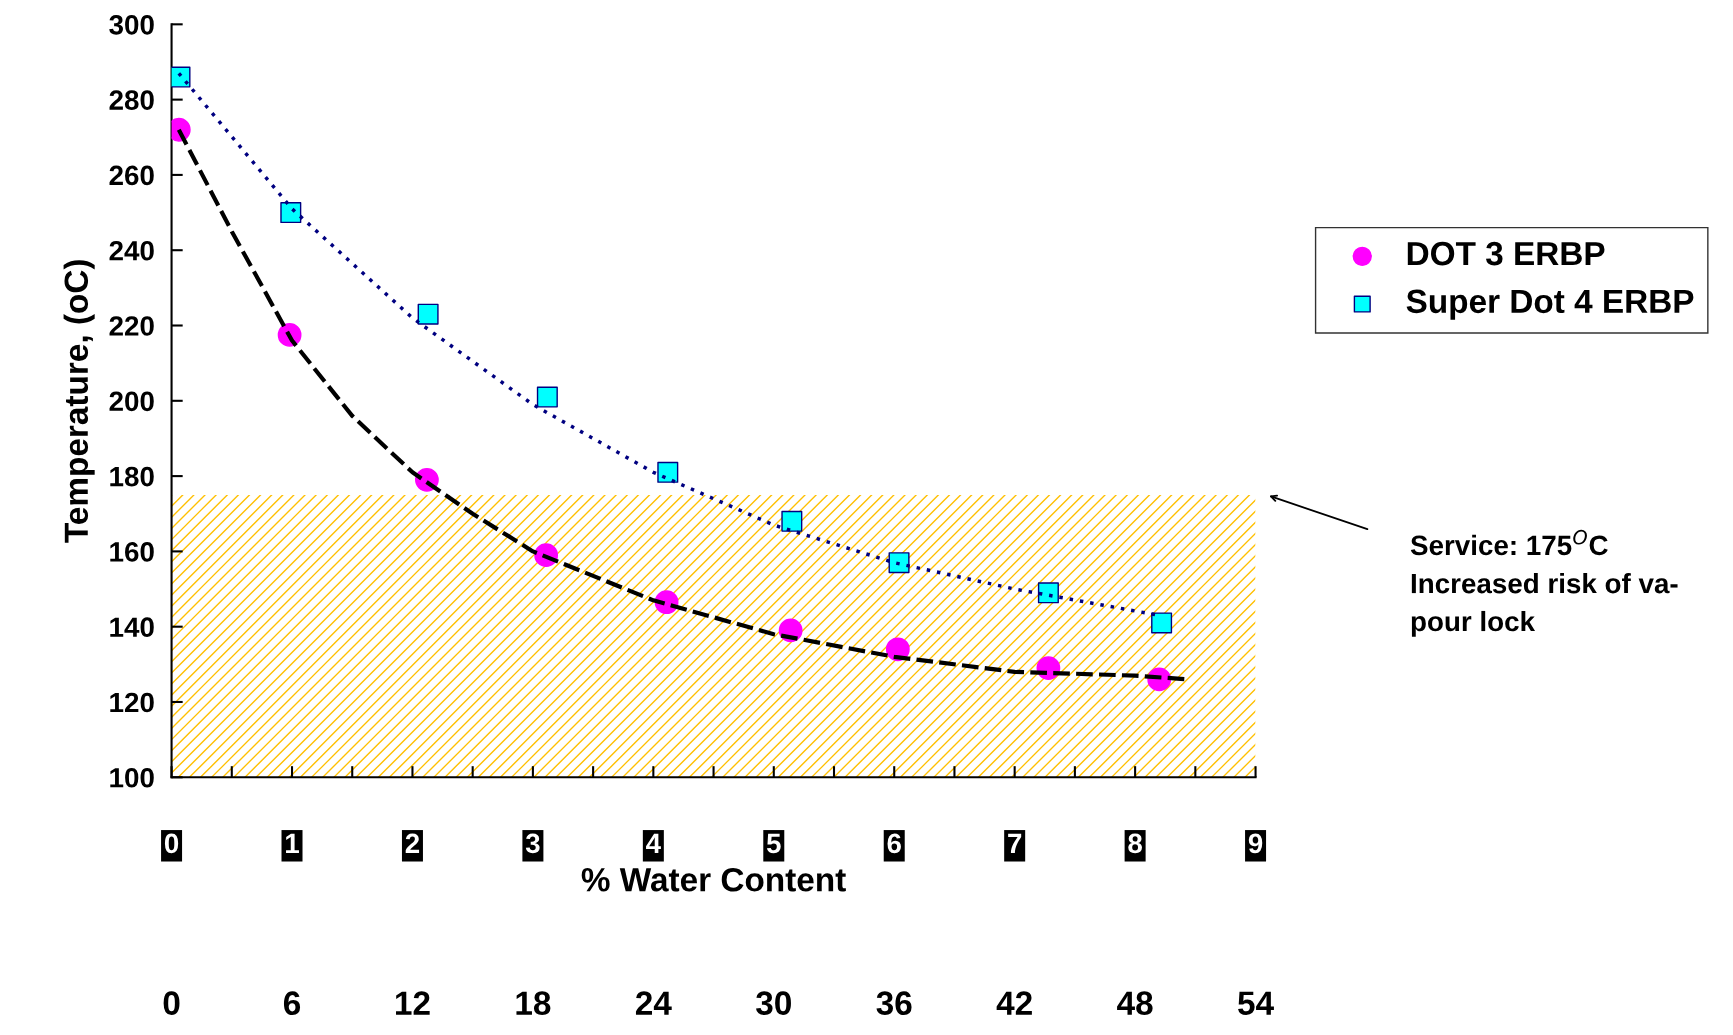  Describe the element at coordinates (131, 100) in the screenshot. I see `y-tick-label: 280` at that location.